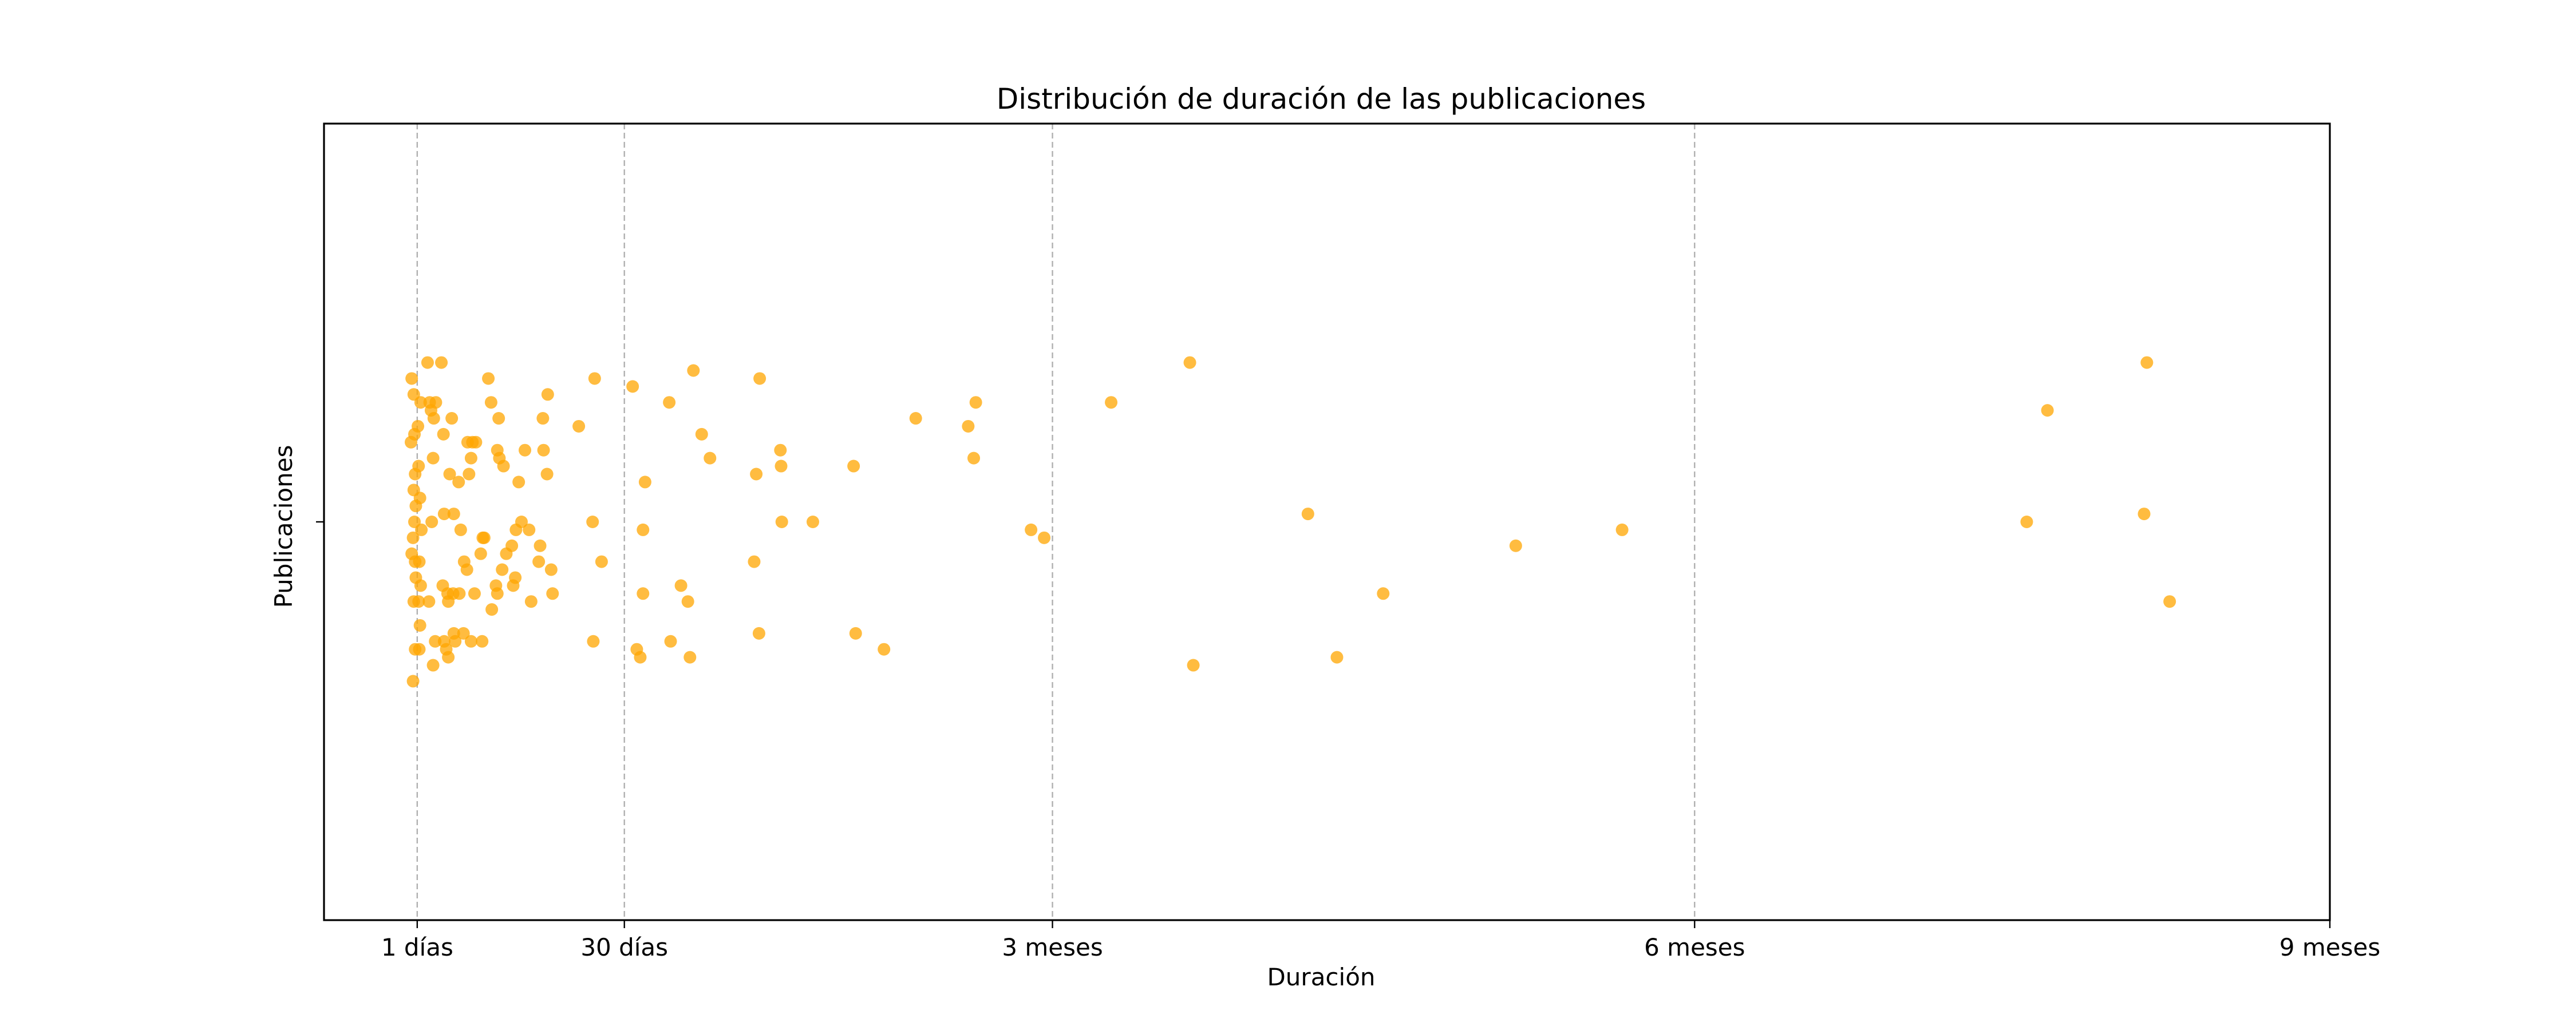 The height and width of the screenshot is (1030, 2576). What do you see at coordinates (624, 947) in the screenshot?
I see `x-tick-label: 30 días` at bounding box center [624, 947].